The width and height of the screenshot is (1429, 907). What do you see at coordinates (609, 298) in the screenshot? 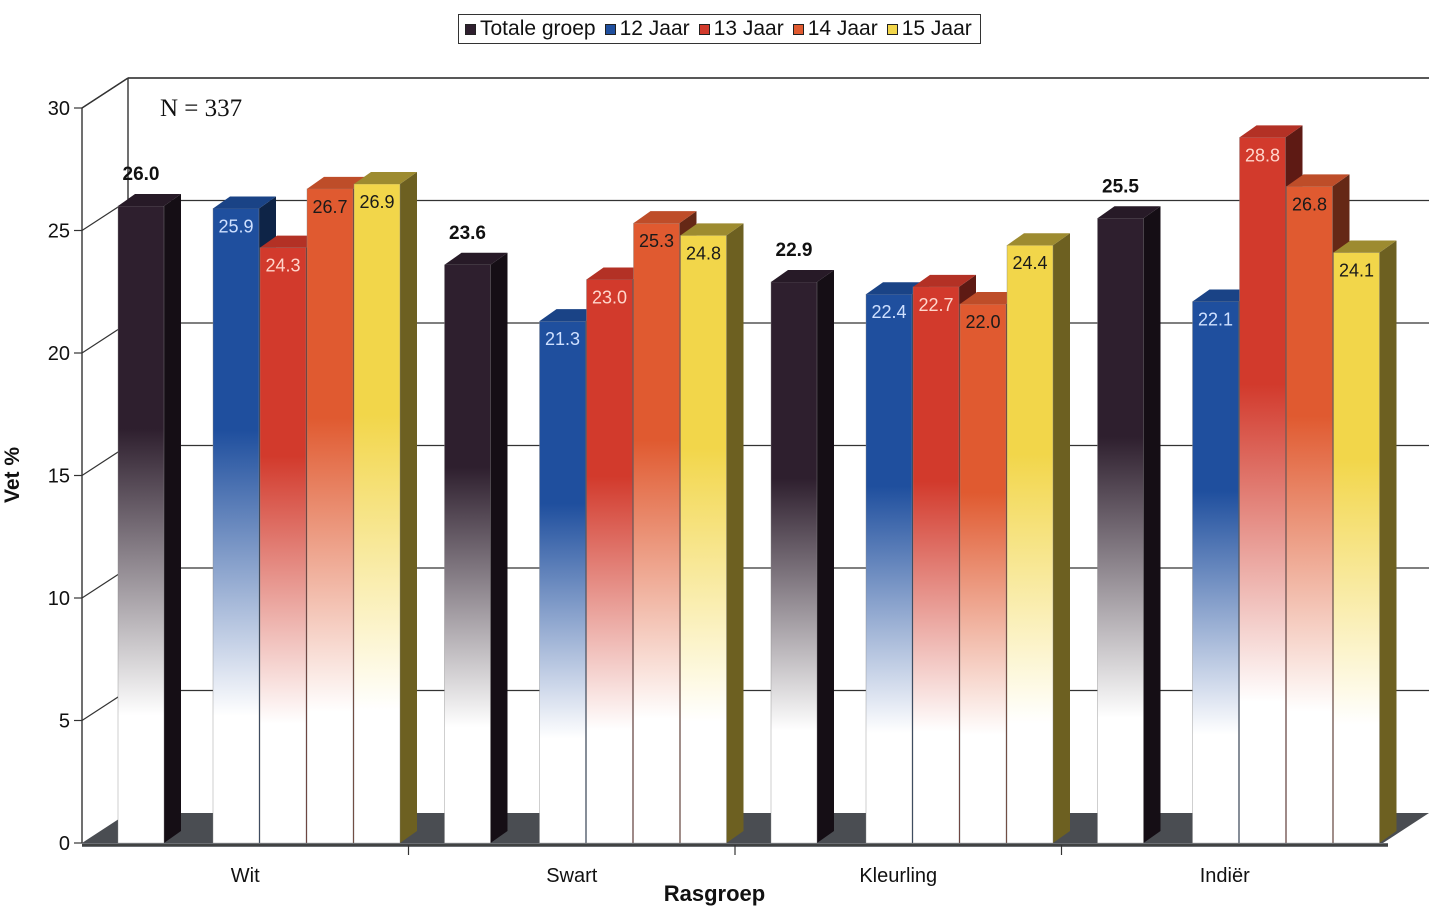
I see `data-label: 23.0` at bounding box center [609, 298].